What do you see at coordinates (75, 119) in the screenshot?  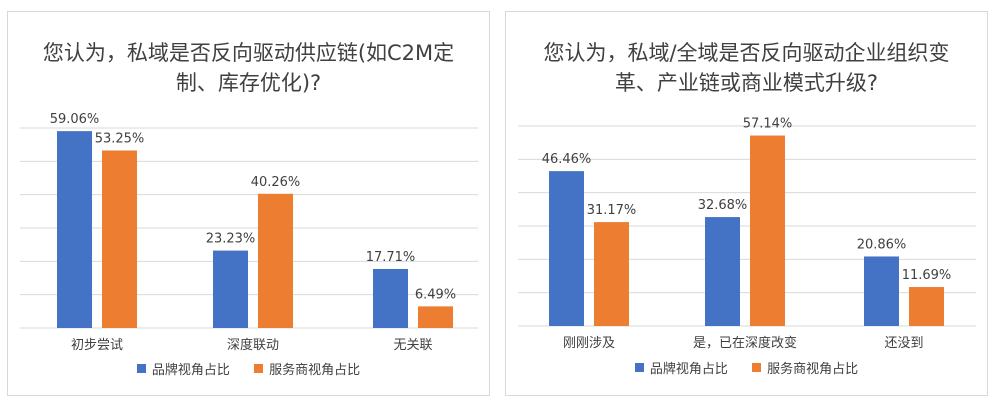 I see `data-label: 59.06%` at bounding box center [75, 119].